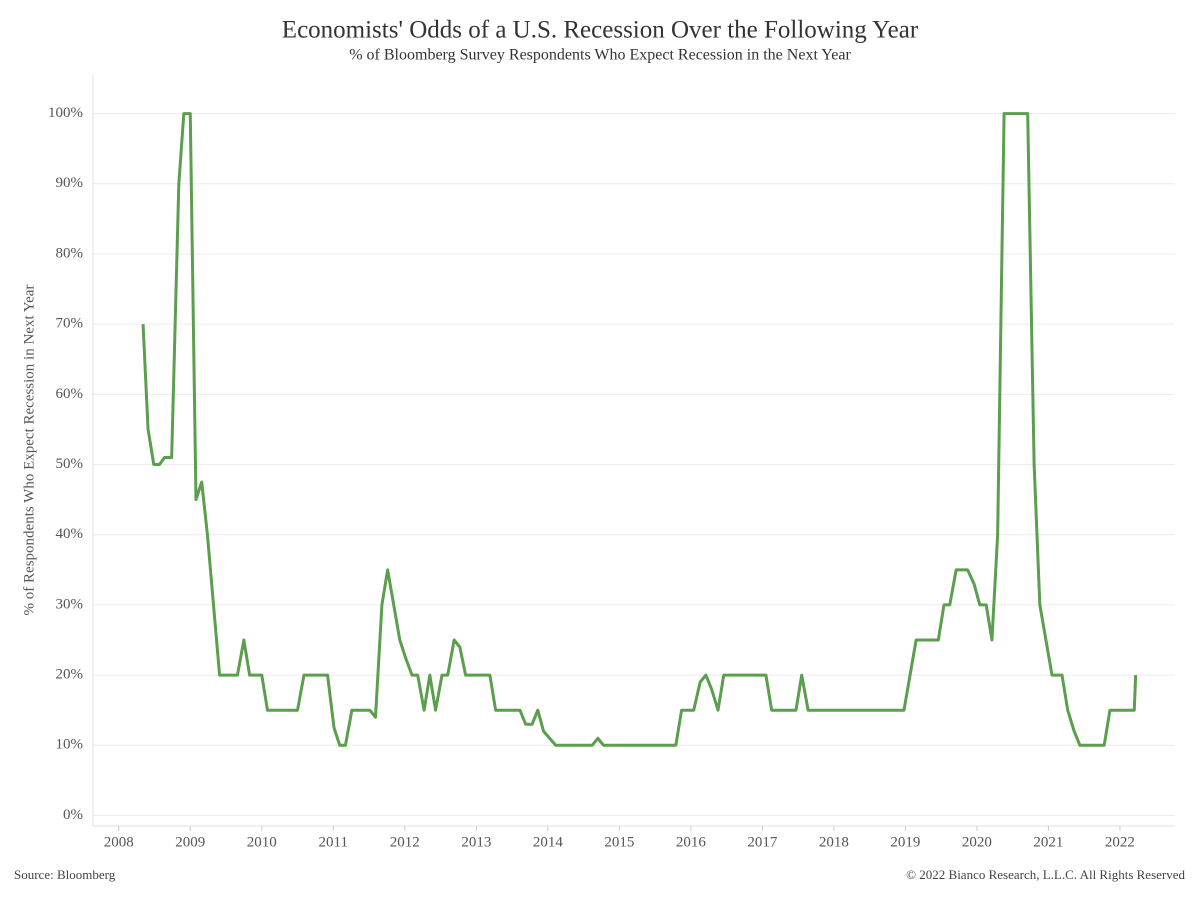  I want to click on x-tick-label: 2012, so click(405, 842).